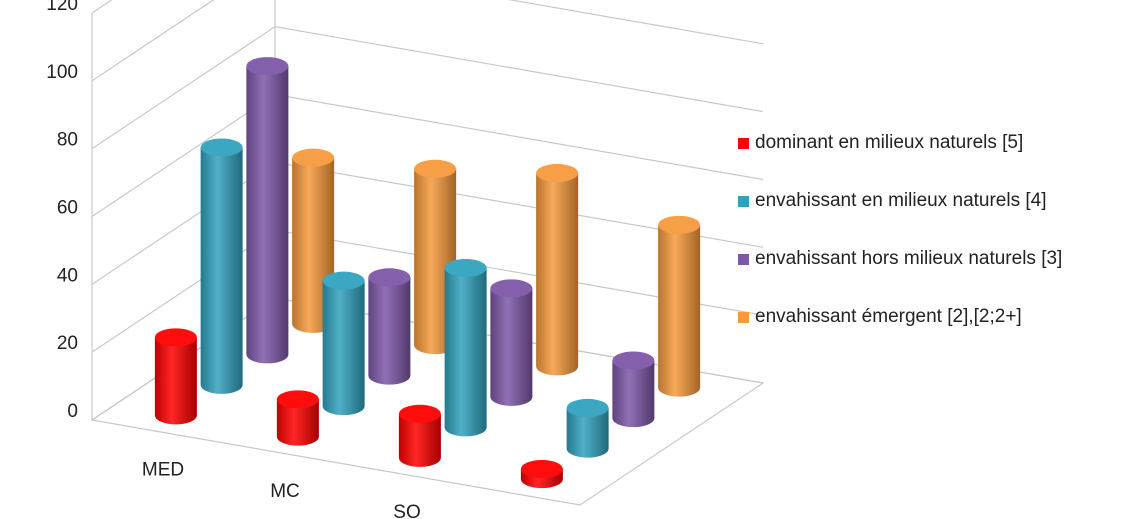 Image resolution: width=1139 pixels, height=519 pixels. What do you see at coordinates (62, 7) in the screenshot?
I see `y-tick-label: 120` at bounding box center [62, 7].